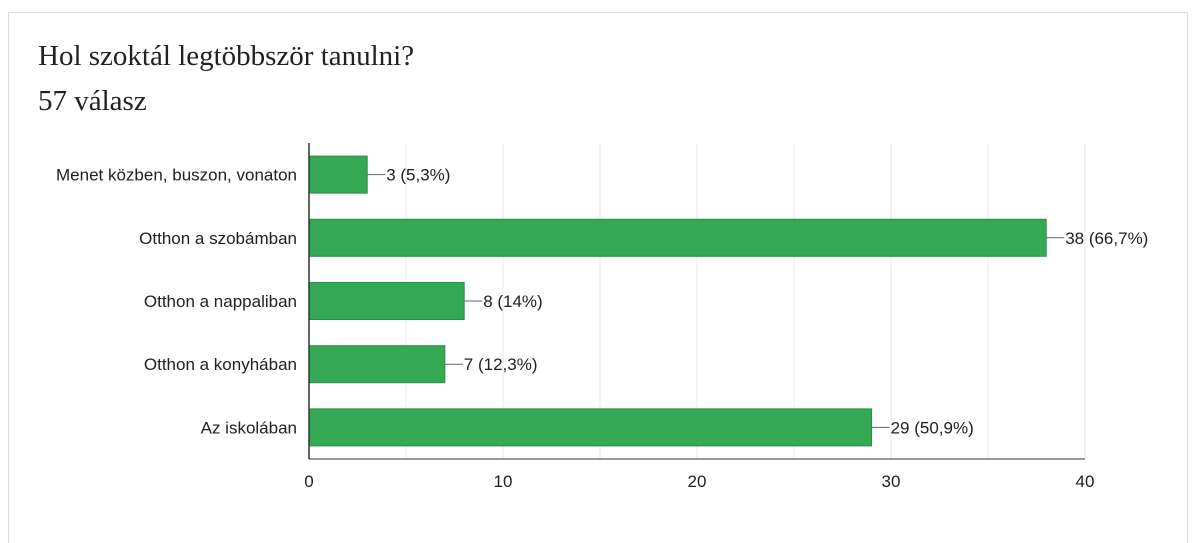  Describe the element at coordinates (513, 301) in the screenshot. I see `value-label: 8 (14%)` at that location.